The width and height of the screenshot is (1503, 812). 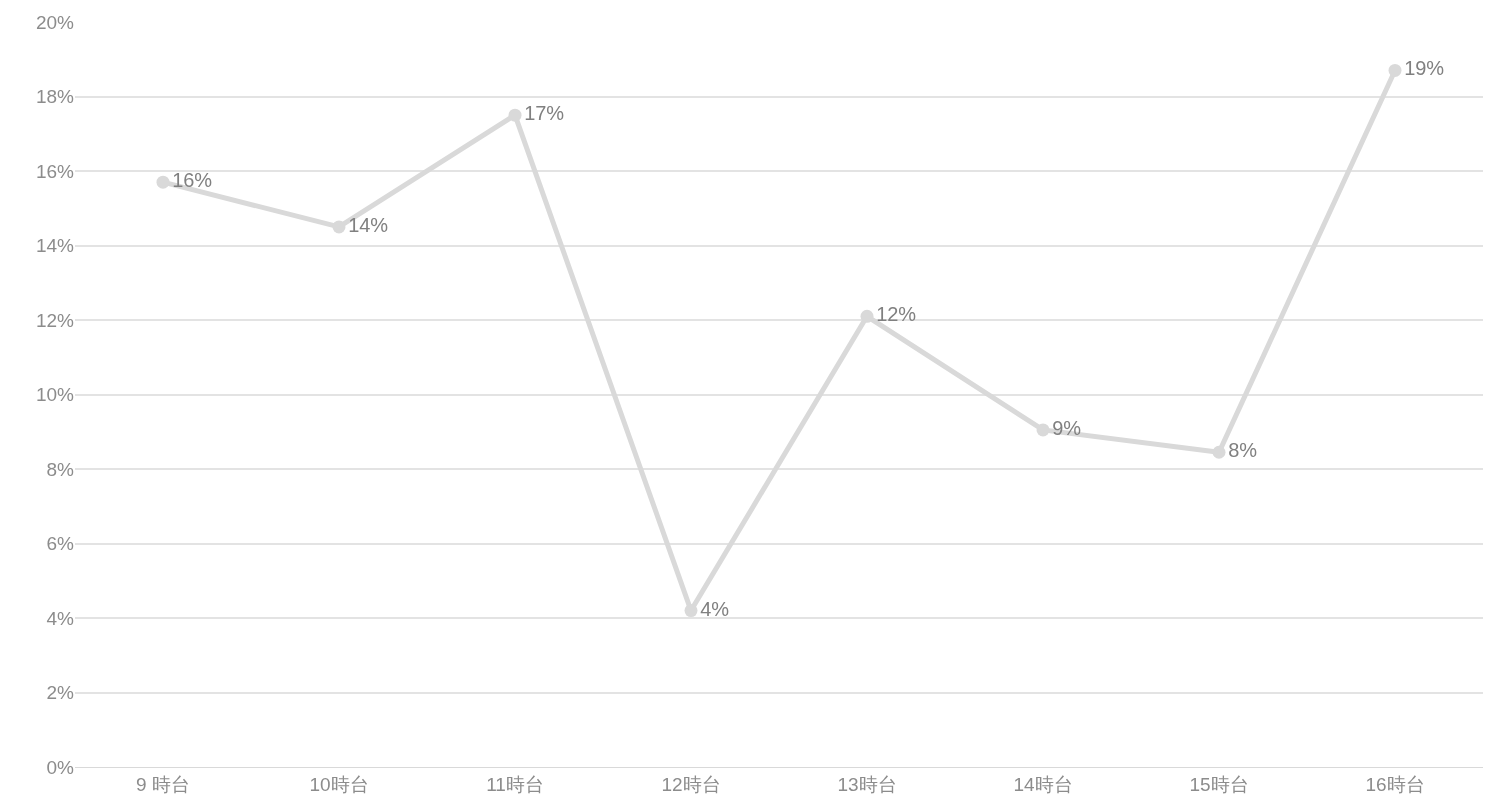 What do you see at coordinates (896, 314) in the screenshot?
I see `text: 12%` at bounding box center [896, 314].